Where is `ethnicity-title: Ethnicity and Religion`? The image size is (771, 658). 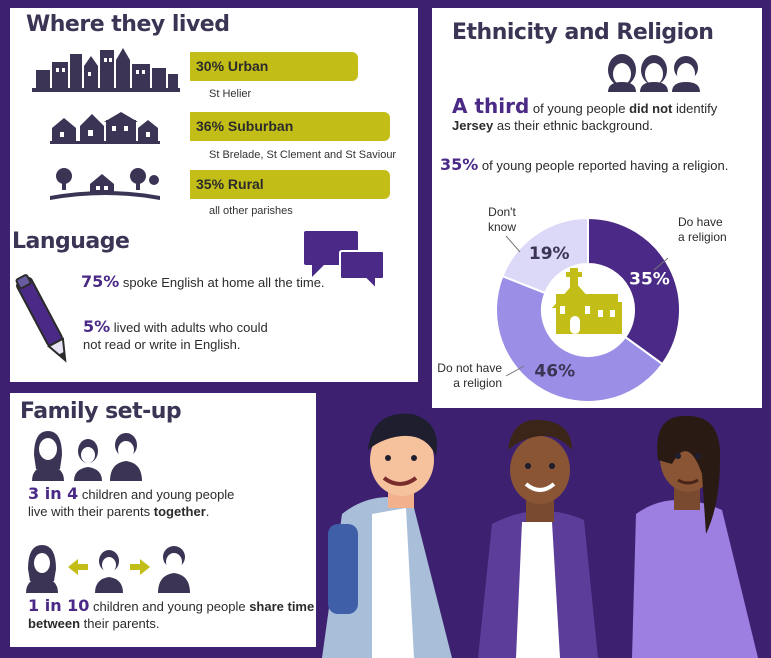 ethnicity-title: Ethnicity and Religion is located at coordinates (583, 32).